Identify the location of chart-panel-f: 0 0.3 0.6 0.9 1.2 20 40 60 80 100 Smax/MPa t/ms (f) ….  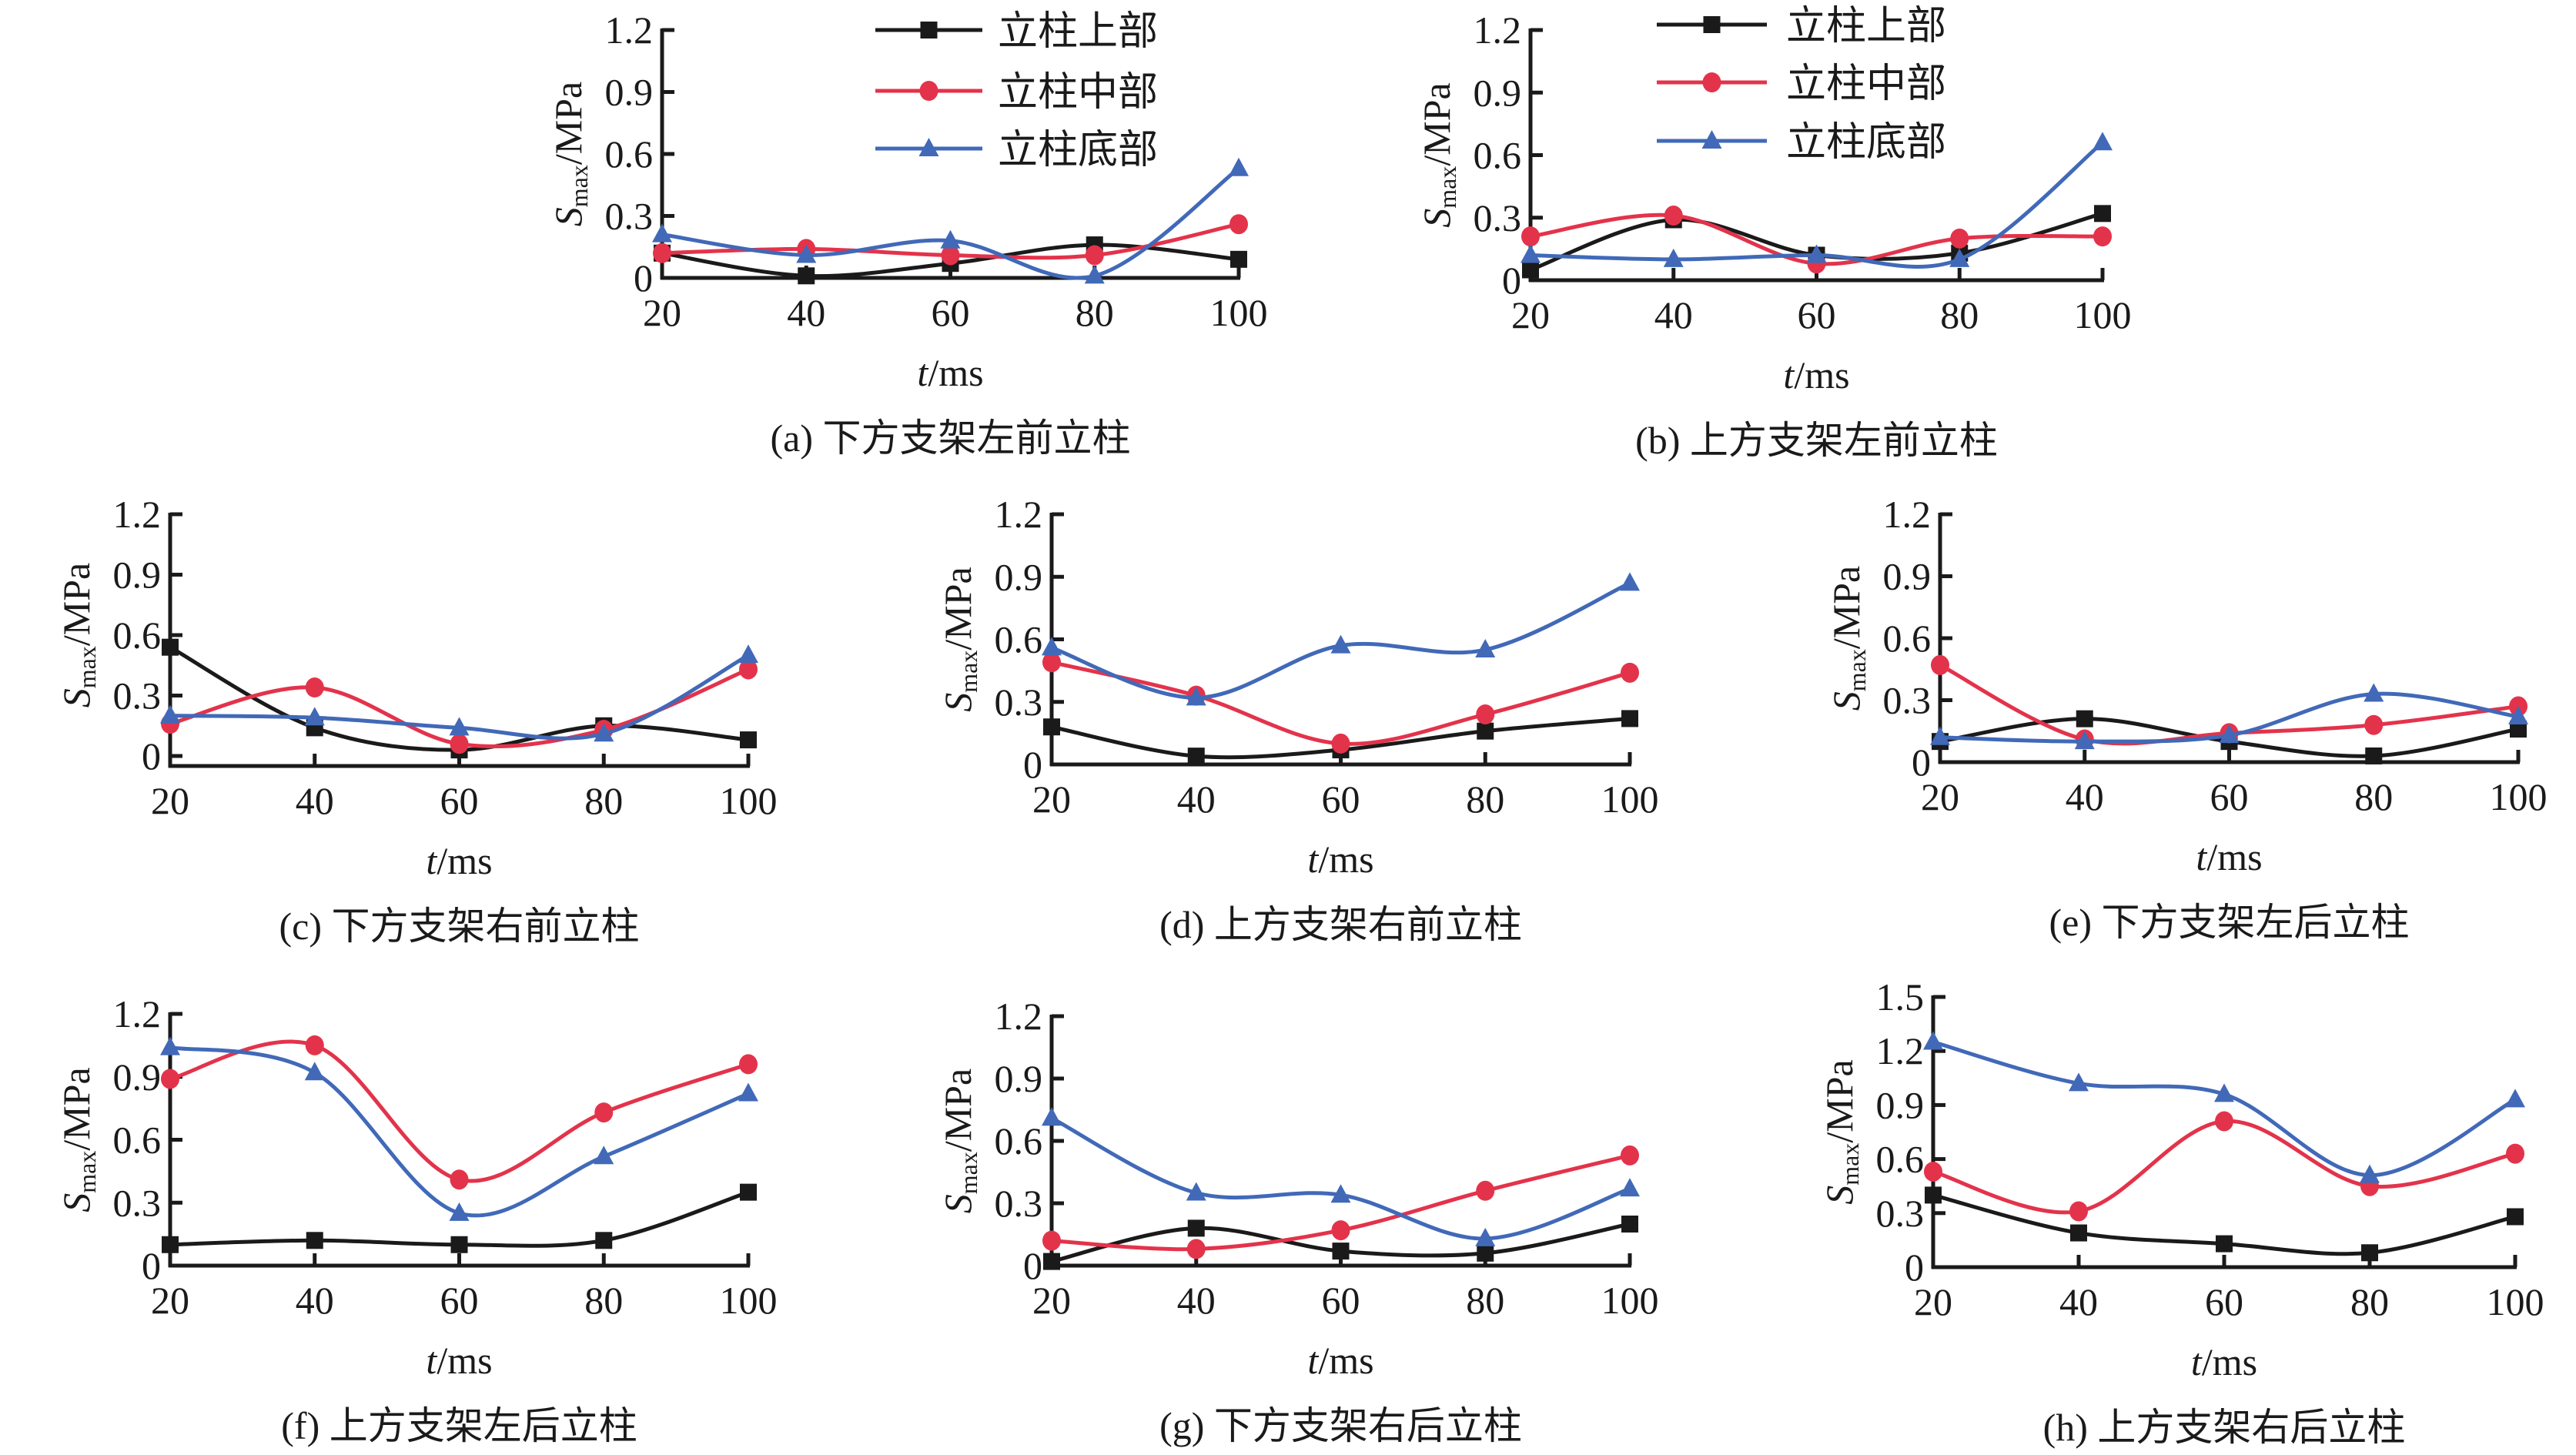
(417, 1220).